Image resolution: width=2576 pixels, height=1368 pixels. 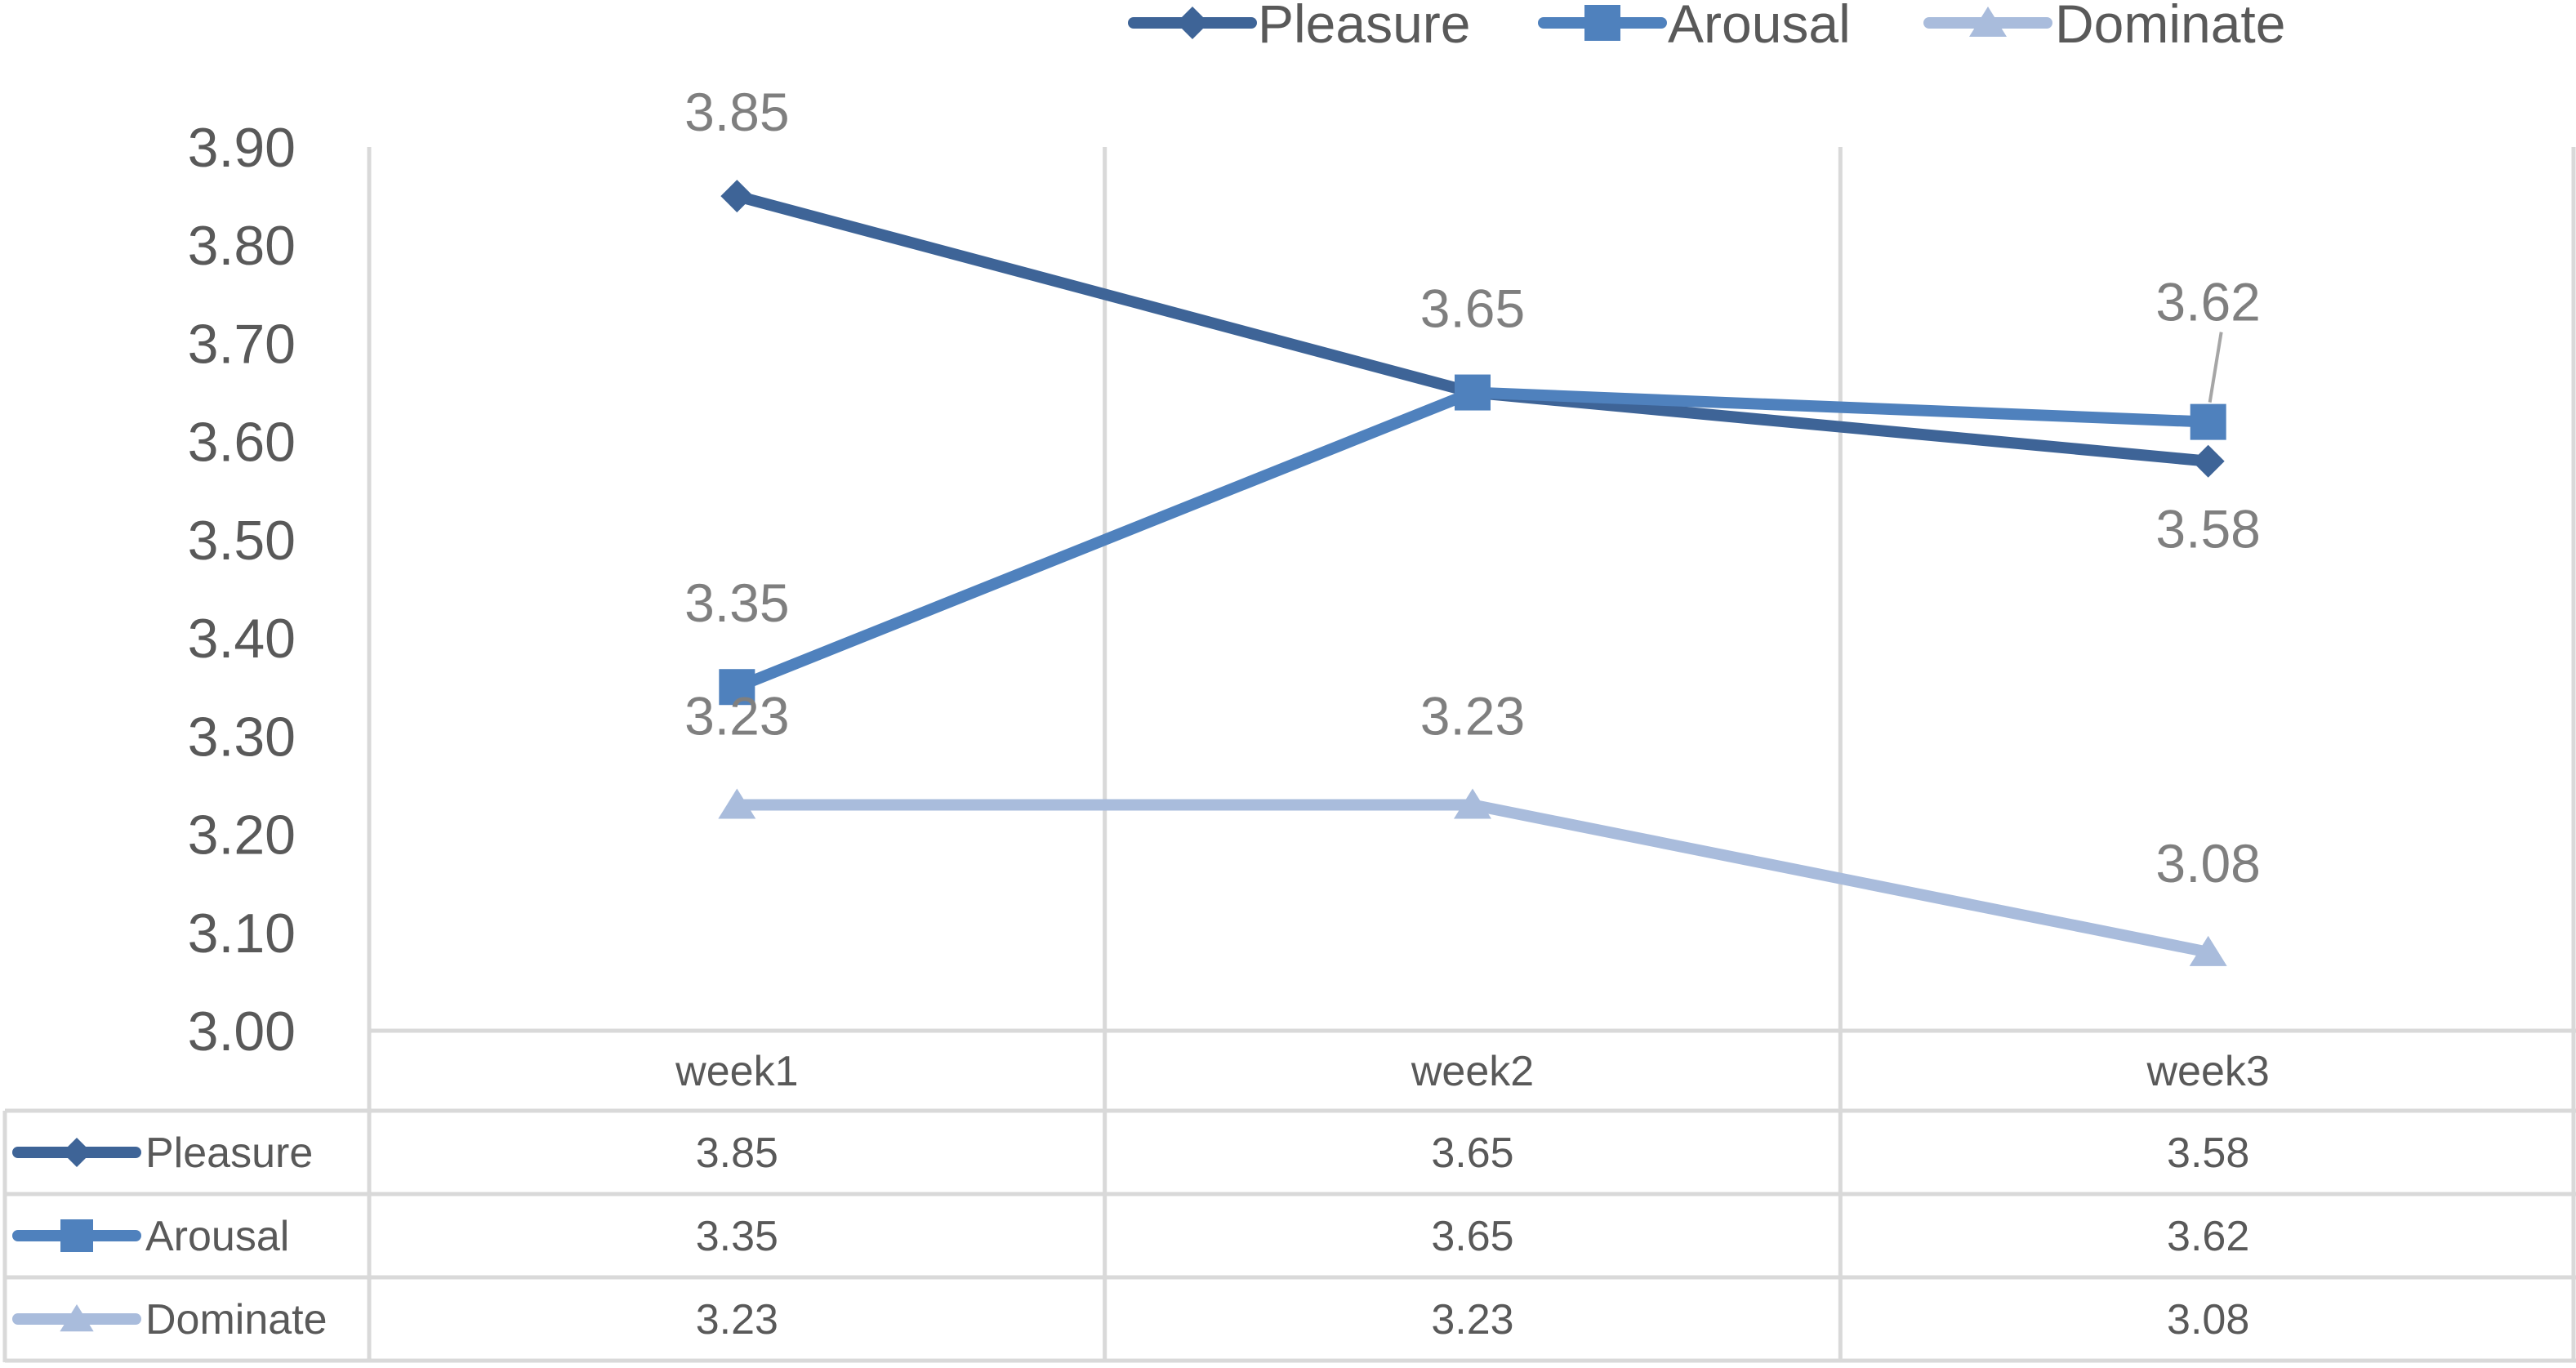 What do you see at coordinates (2208, 1153) in the screenshot?
I see `table-cell: 3.58` at bounding box center [2208, 1153].